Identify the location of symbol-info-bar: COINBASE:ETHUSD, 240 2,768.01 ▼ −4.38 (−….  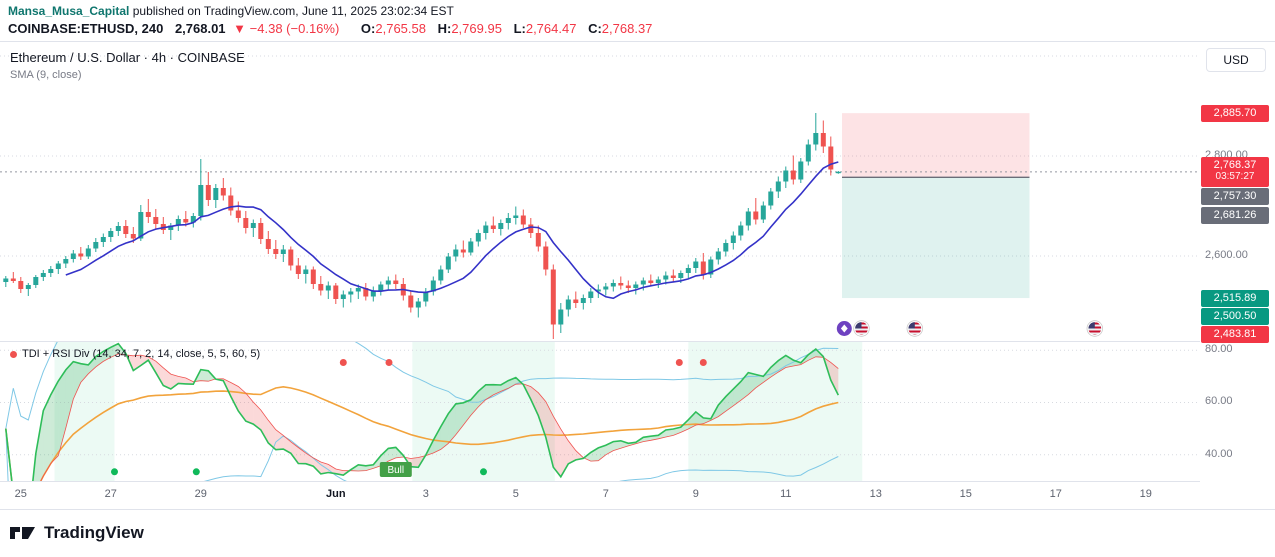
(330, 28).